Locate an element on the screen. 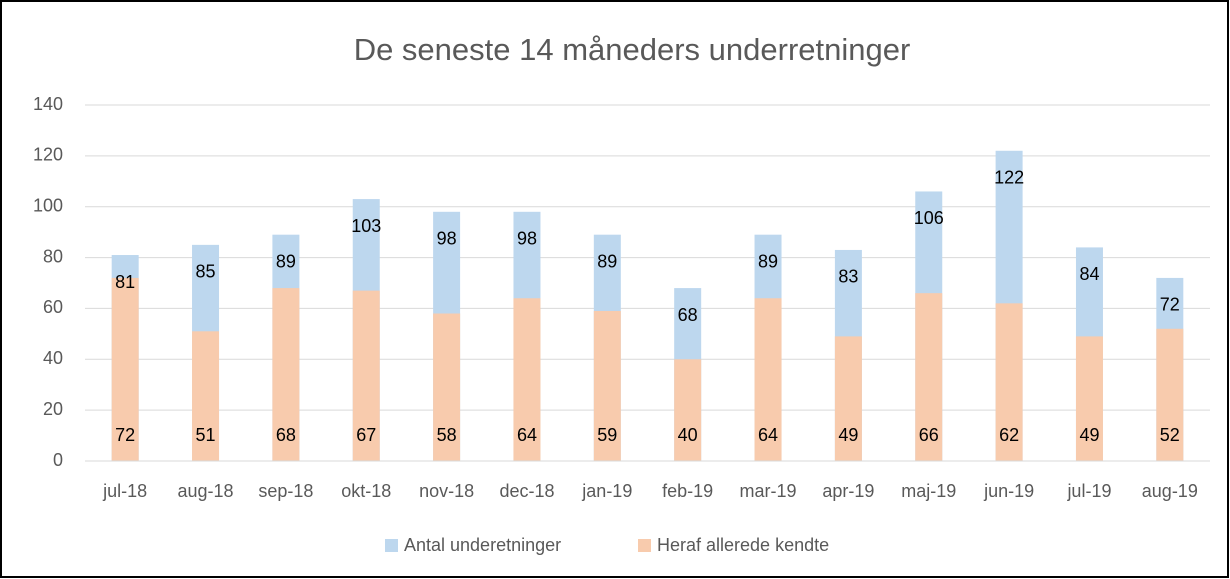  x-tick-label: dec-18 is located at coordinates (526, 491).